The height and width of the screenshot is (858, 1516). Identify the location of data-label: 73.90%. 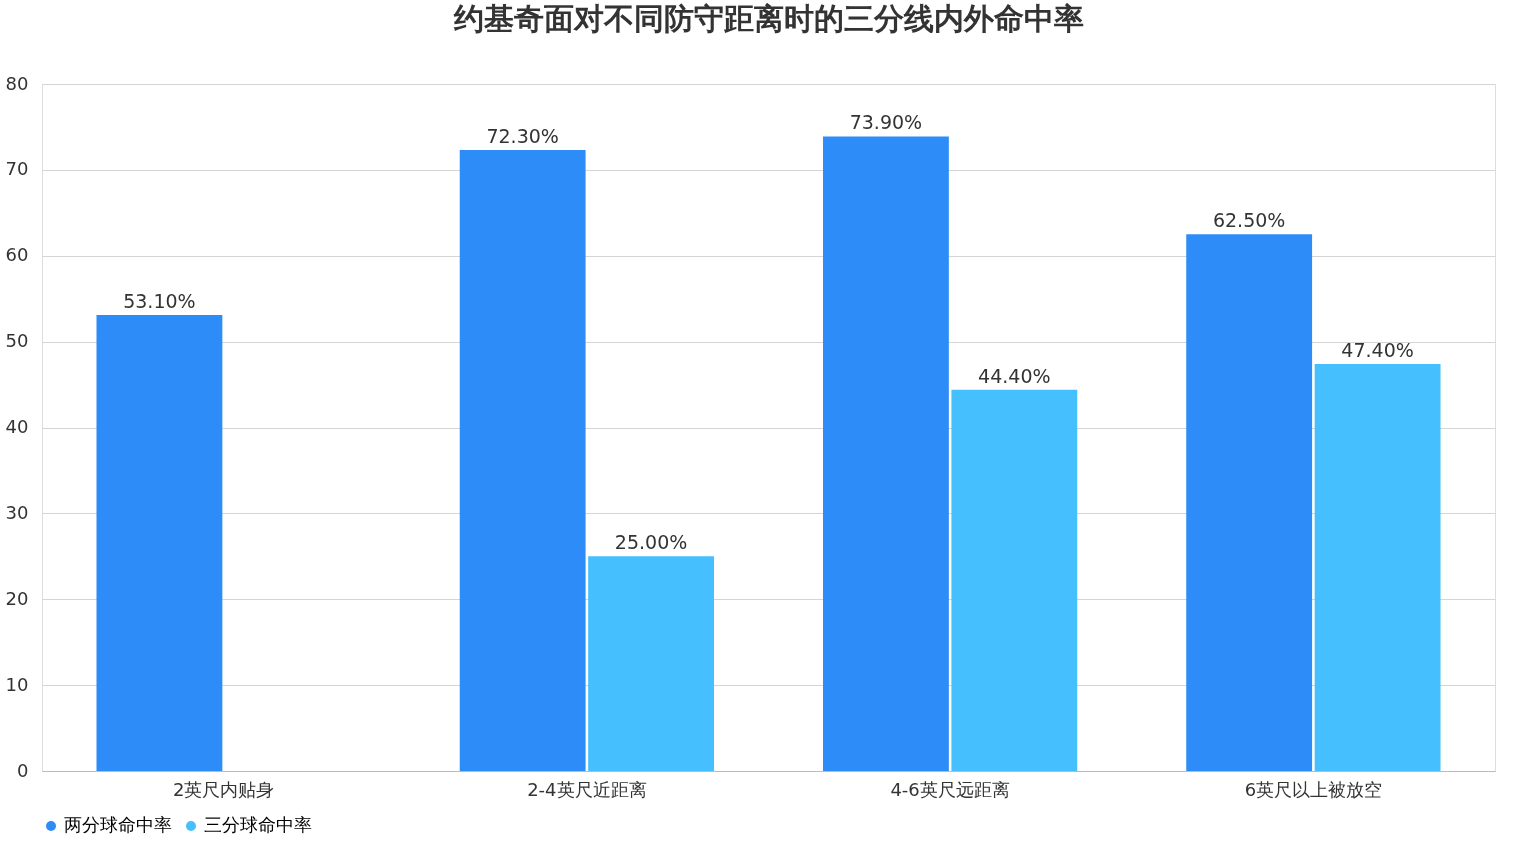
(886, 122).